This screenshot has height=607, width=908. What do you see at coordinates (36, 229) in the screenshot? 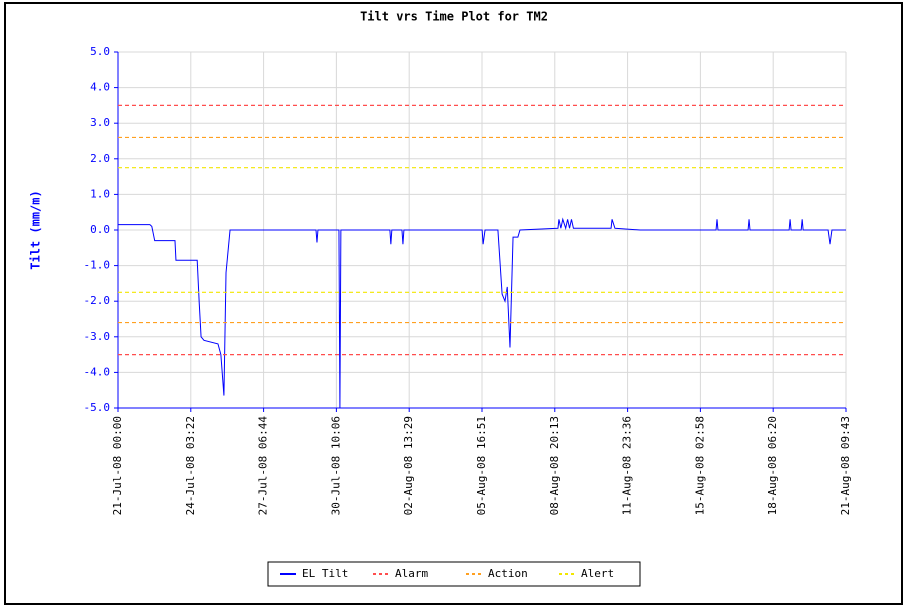
I see `y-axis-label: Tilt (mm/m)` at bounding box center [36, 229].